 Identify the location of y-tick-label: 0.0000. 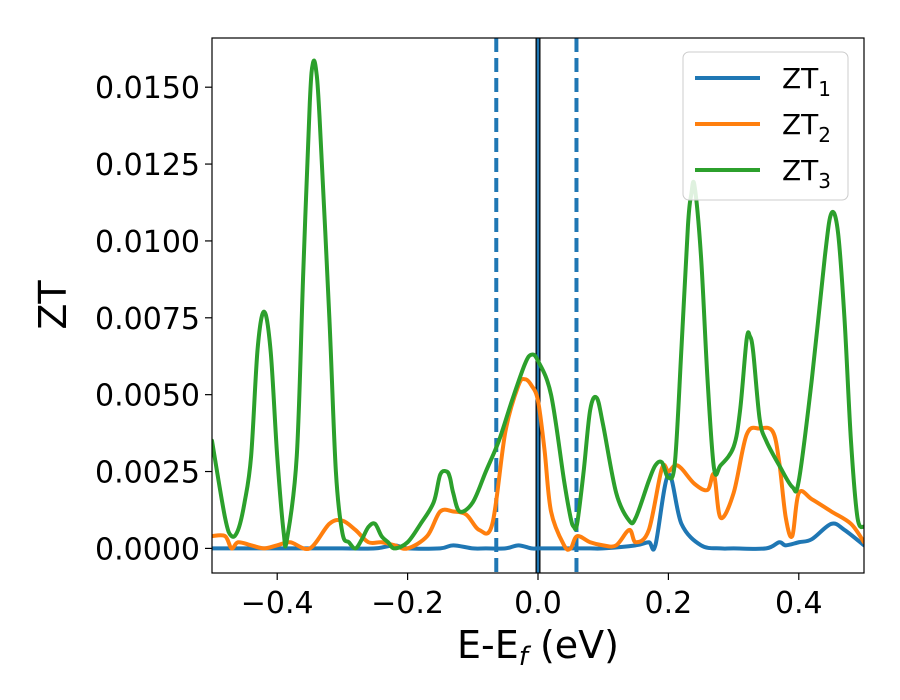
(147, 549).